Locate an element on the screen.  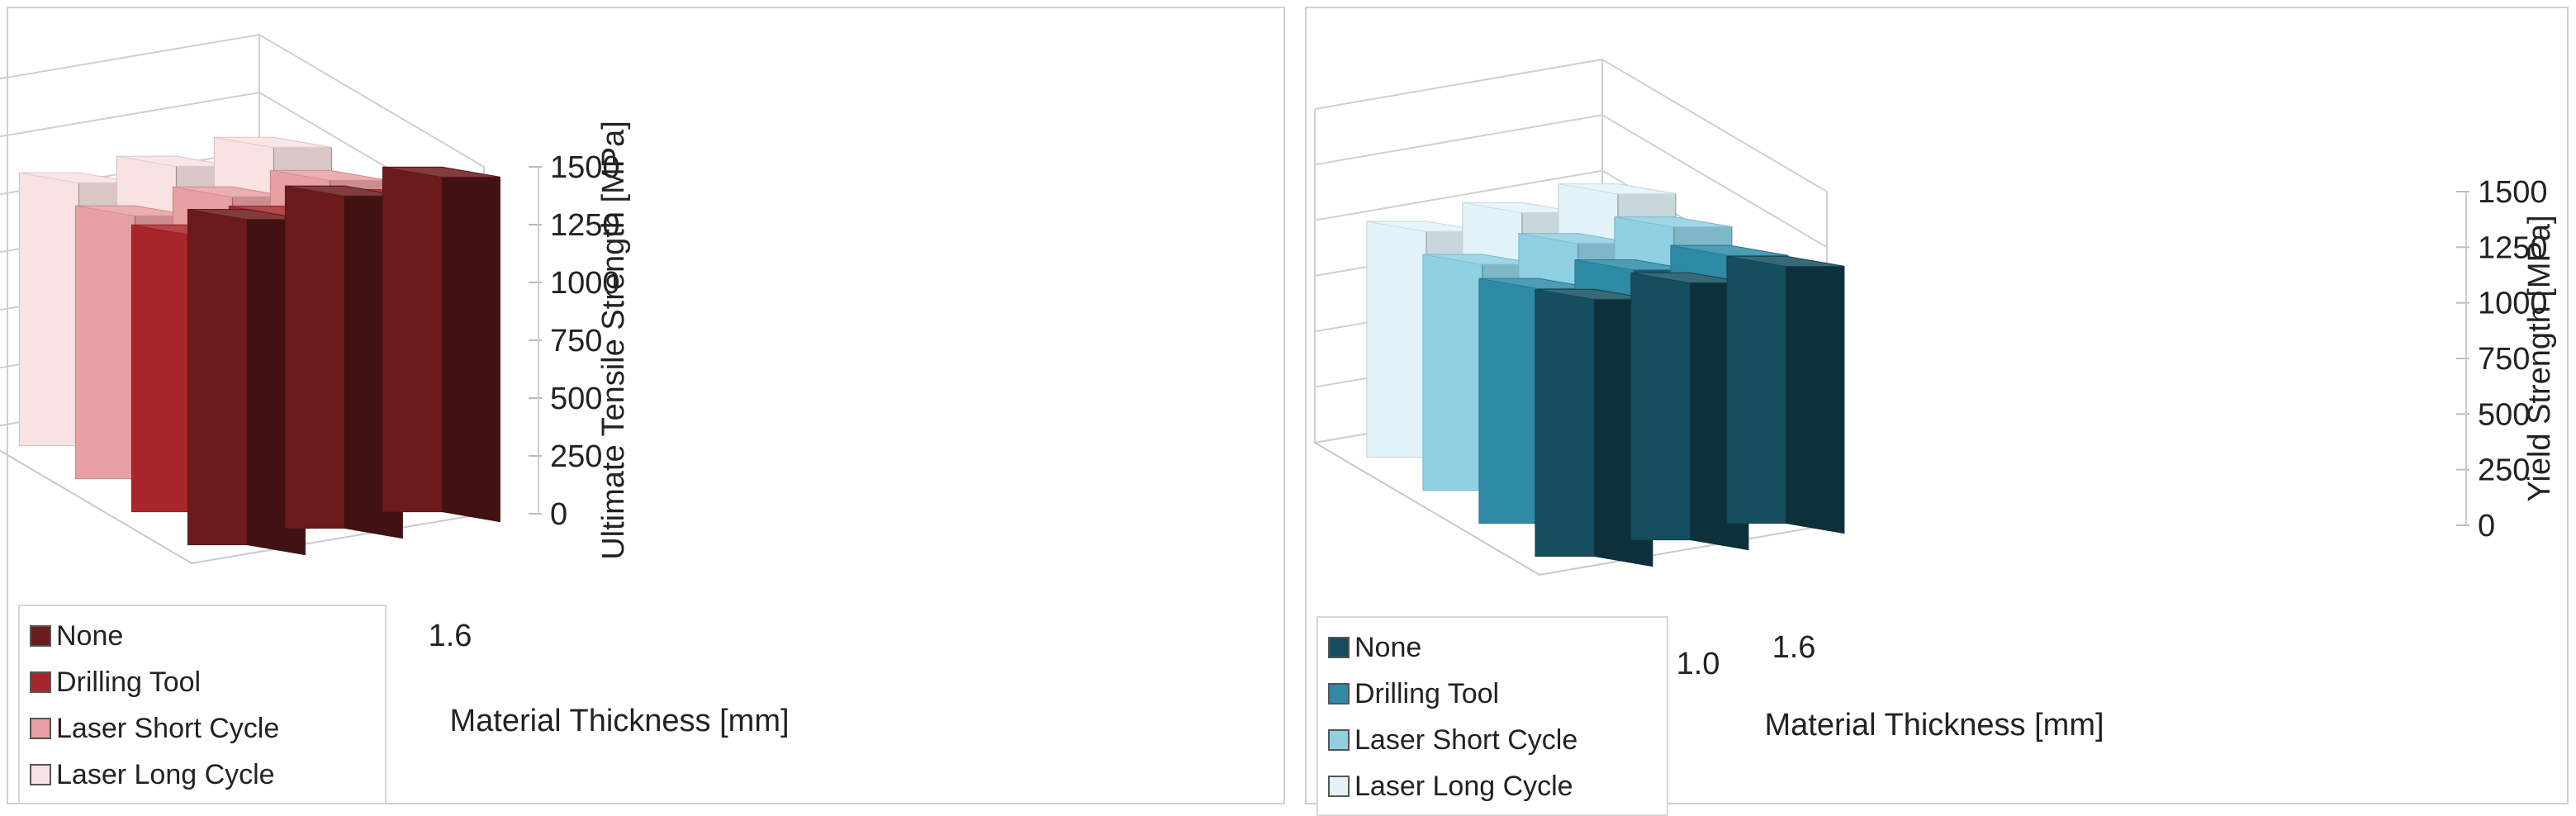
y-axis-title: Yield Strength [MPa] is located at coordinates (2539, 358).